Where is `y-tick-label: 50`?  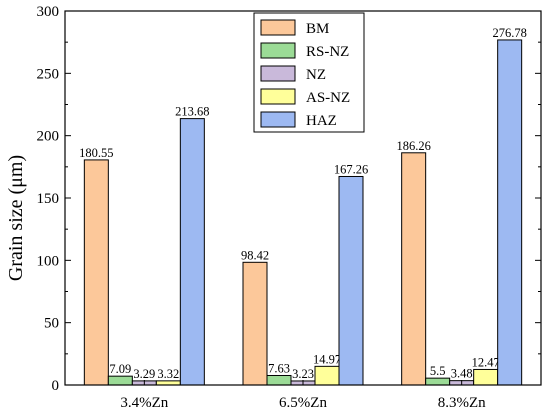
y-tick-label: 50 is located at coordinates (51, 324).